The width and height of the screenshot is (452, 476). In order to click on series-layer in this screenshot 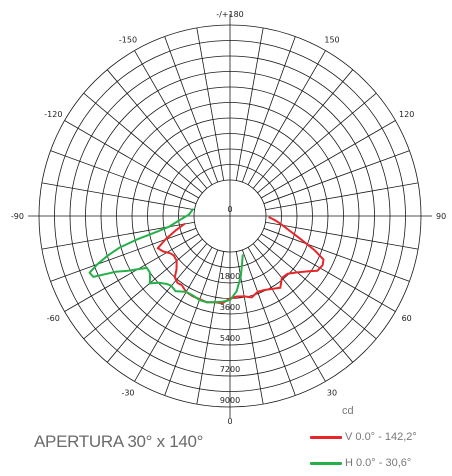, I will do `click(206, 256)`.